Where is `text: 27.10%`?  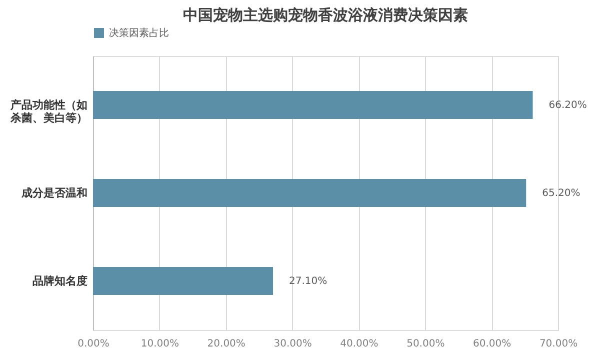
text: 27.10% is located at coordinates (308, 281).